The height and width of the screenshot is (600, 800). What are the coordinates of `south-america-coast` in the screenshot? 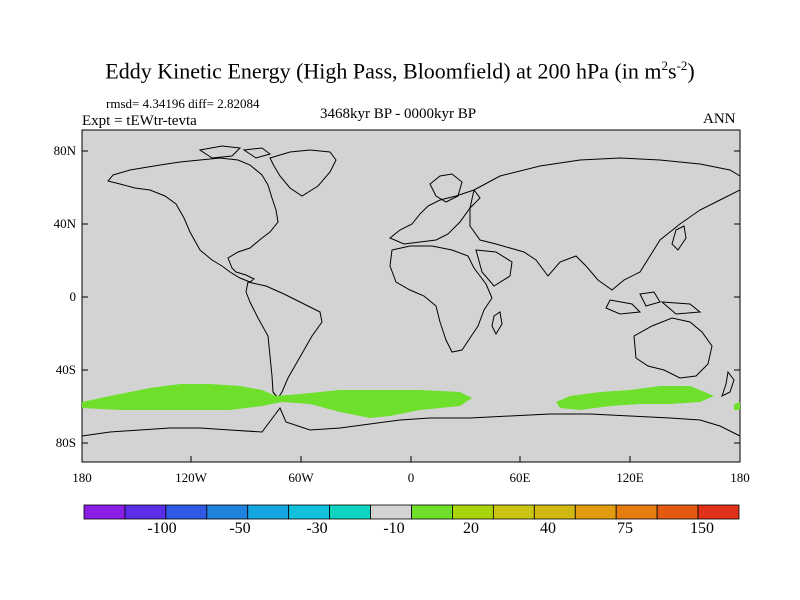 It's located at (284, 340).